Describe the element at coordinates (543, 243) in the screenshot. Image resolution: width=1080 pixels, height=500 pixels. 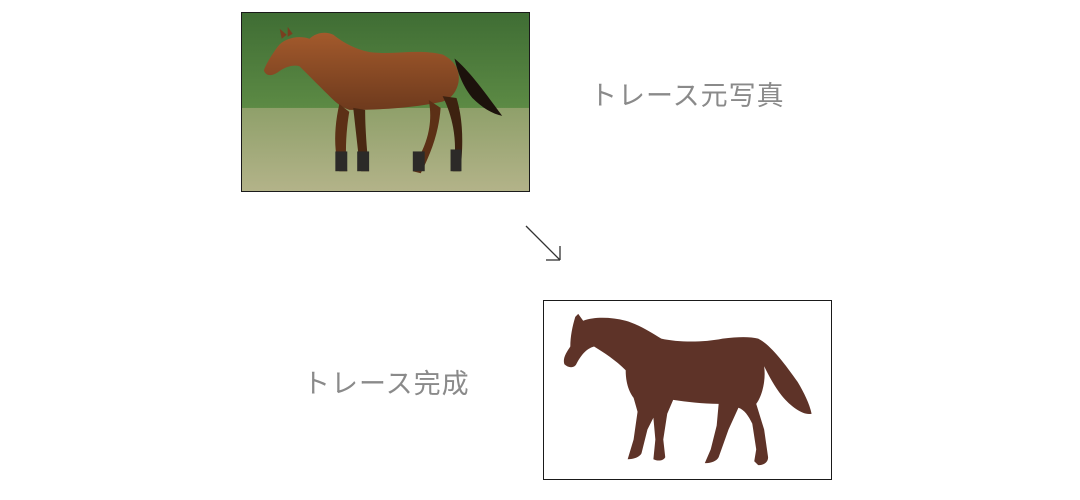
I see `diagonal-arrow-down-right-icon` at that location.